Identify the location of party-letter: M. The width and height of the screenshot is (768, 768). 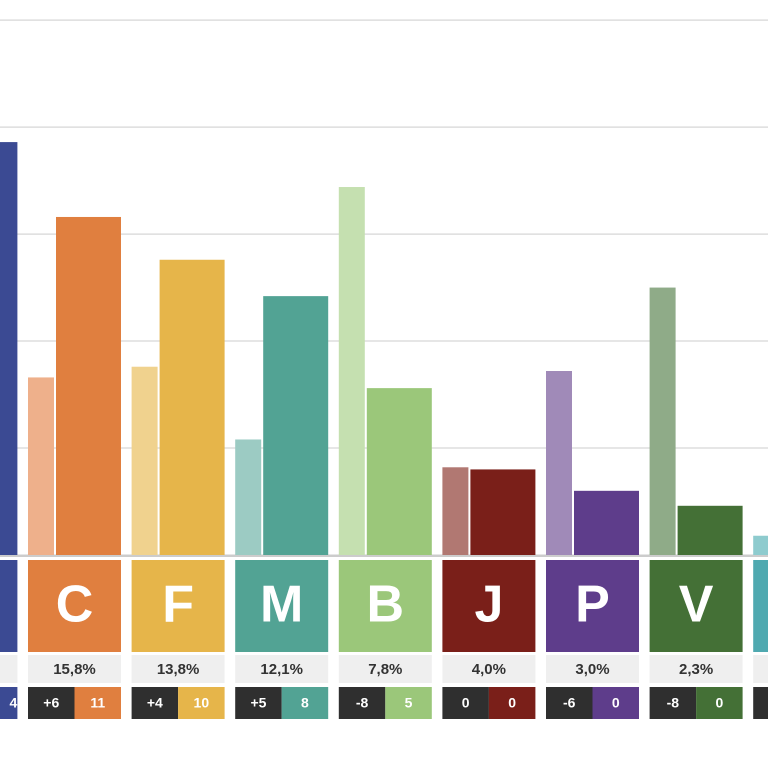
(281, 605).